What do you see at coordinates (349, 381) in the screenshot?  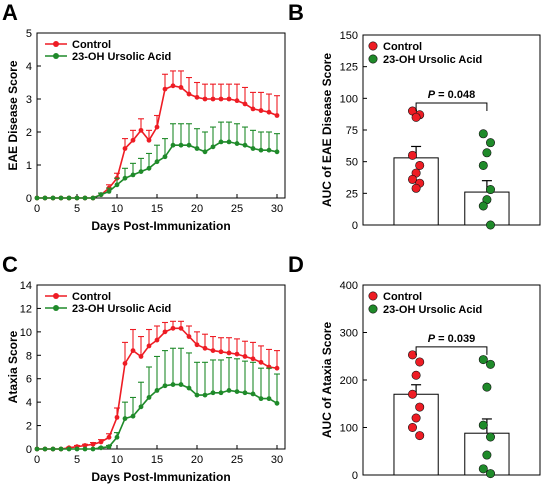 I see `y-tick-label: 200` at bounding box center [349, 381].